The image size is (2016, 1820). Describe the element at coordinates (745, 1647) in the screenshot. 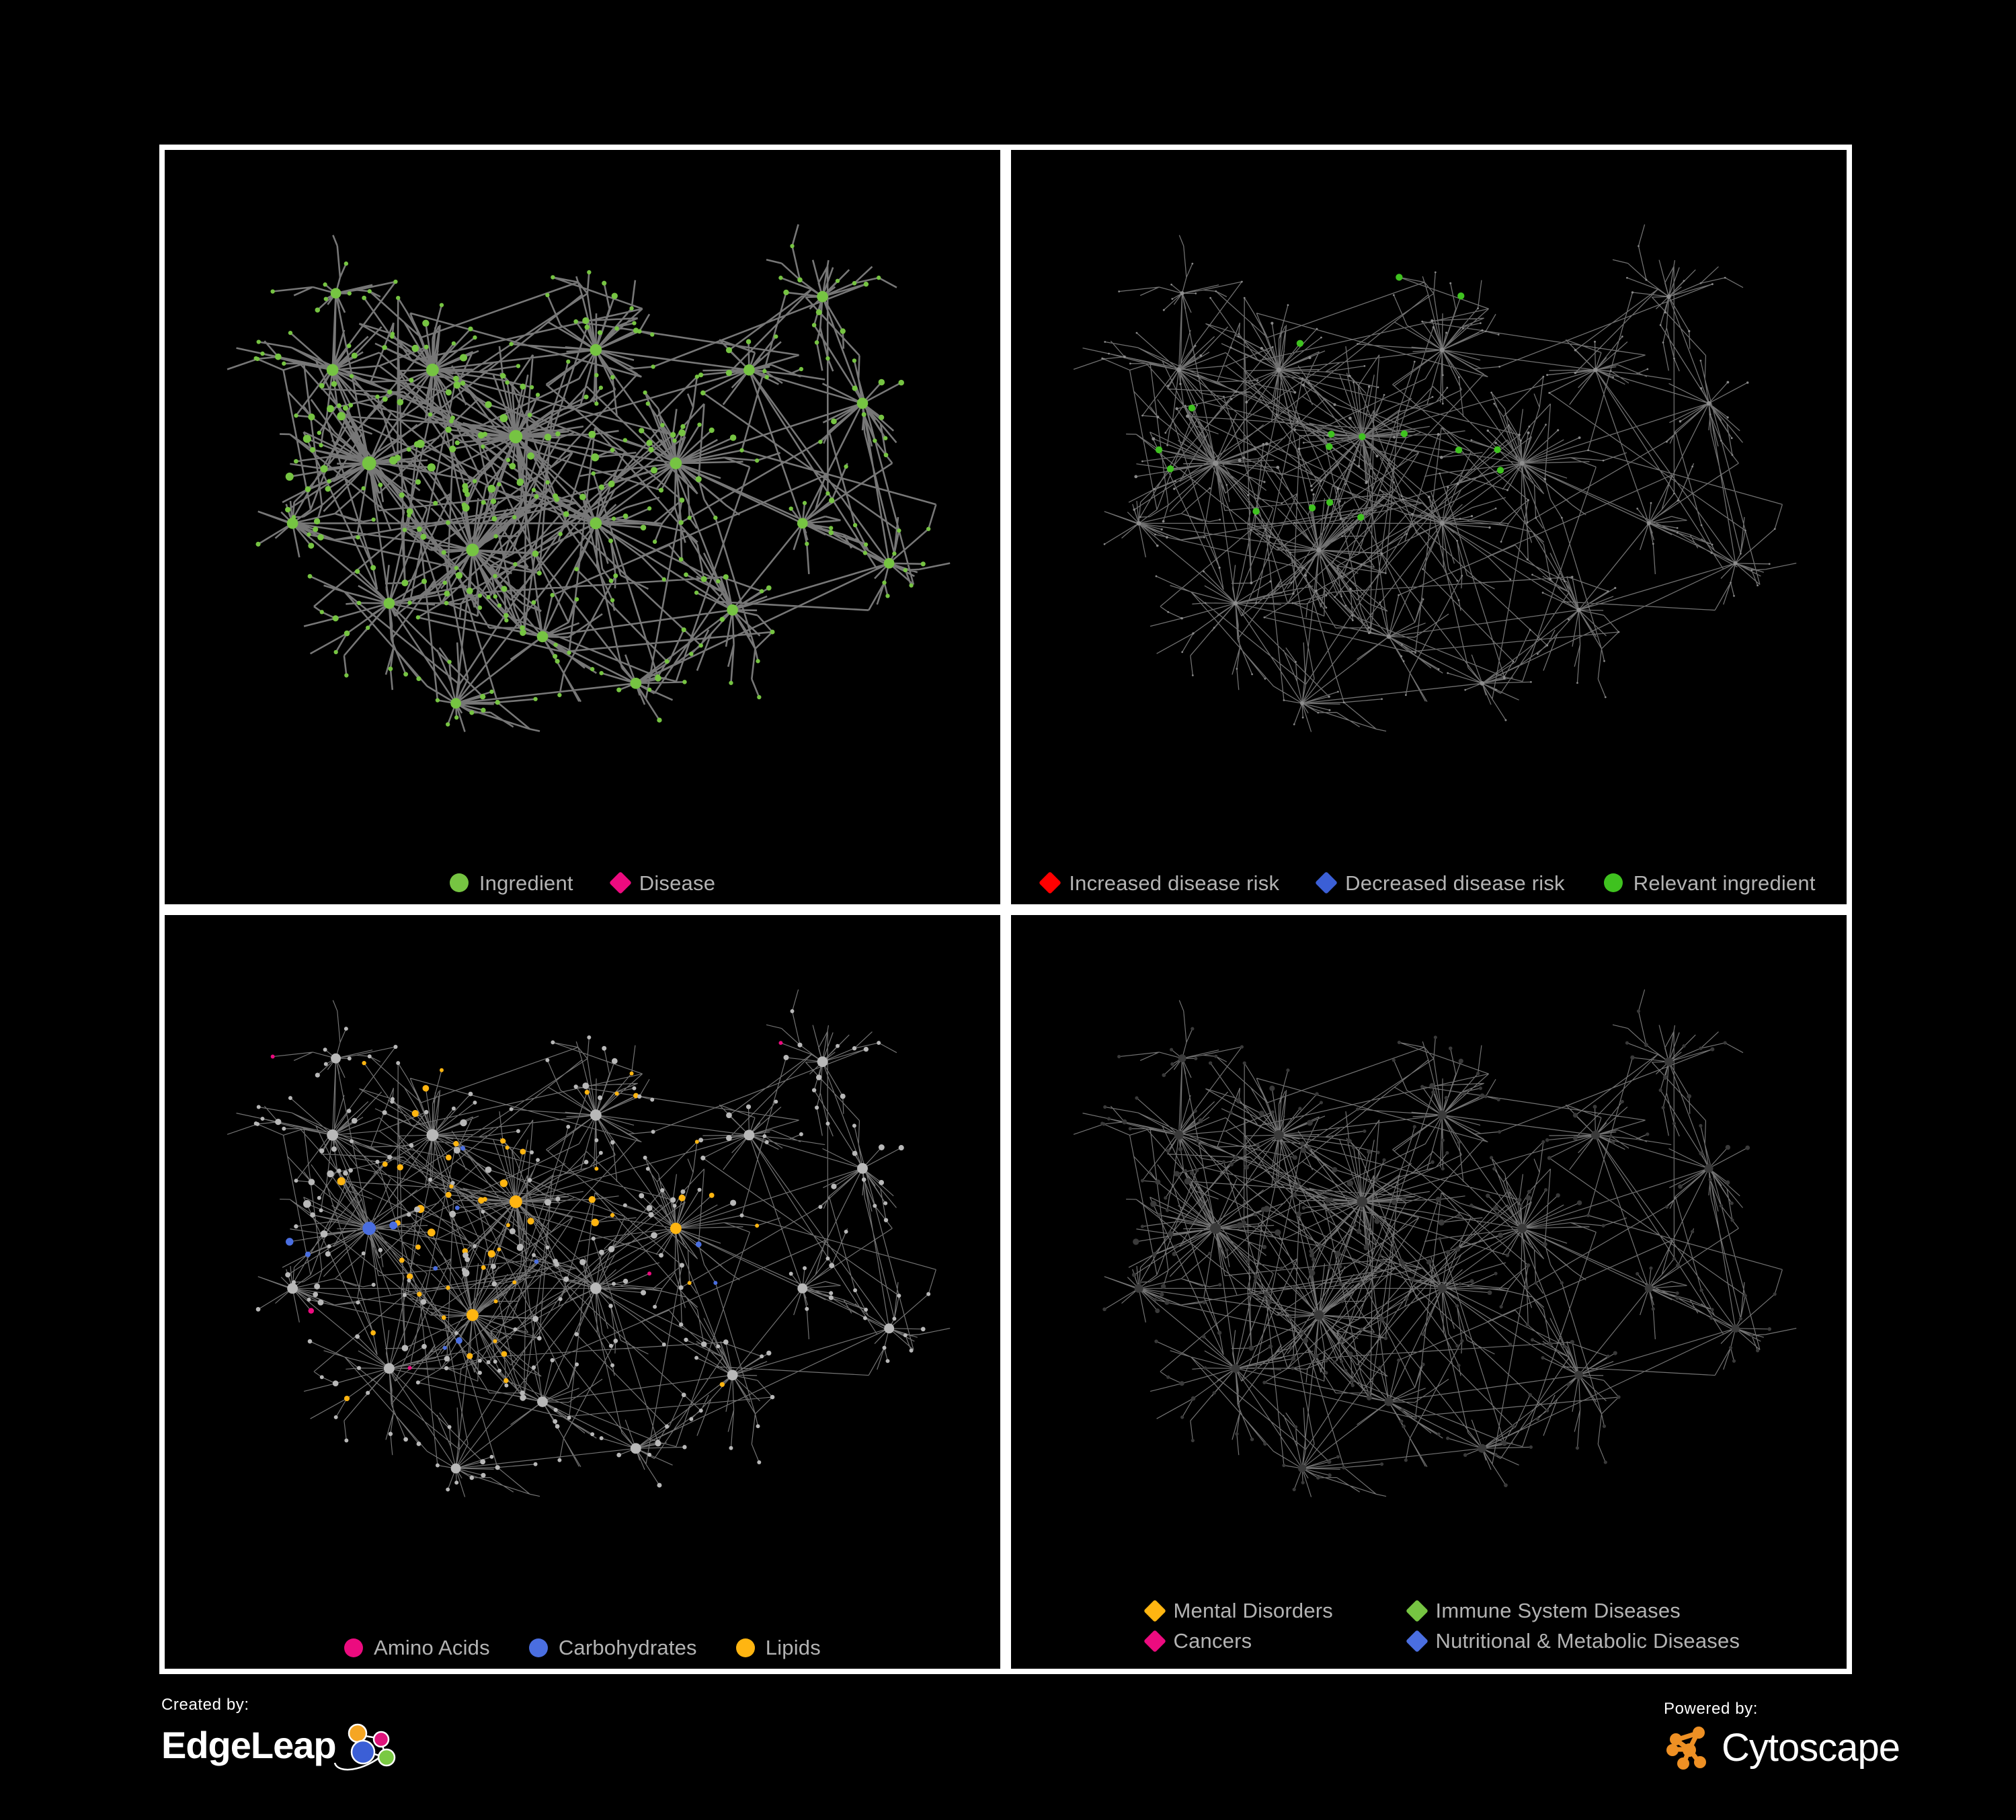

I see `lipids-circle-icon` at that location.